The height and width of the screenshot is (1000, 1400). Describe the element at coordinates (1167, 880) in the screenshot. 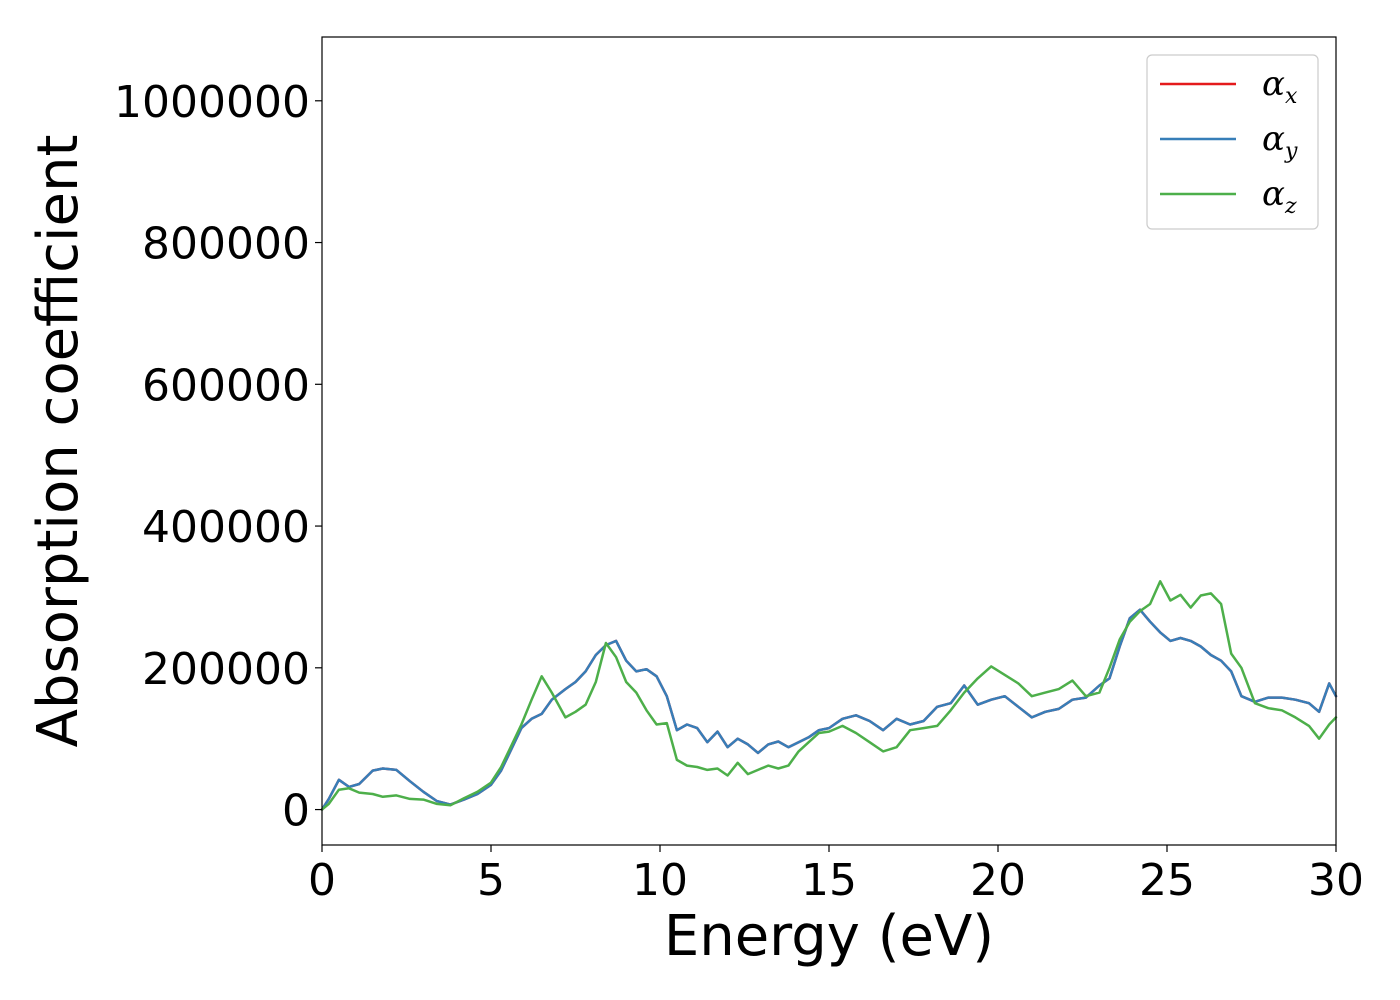

I see `x-tick-label: 25` at that location.